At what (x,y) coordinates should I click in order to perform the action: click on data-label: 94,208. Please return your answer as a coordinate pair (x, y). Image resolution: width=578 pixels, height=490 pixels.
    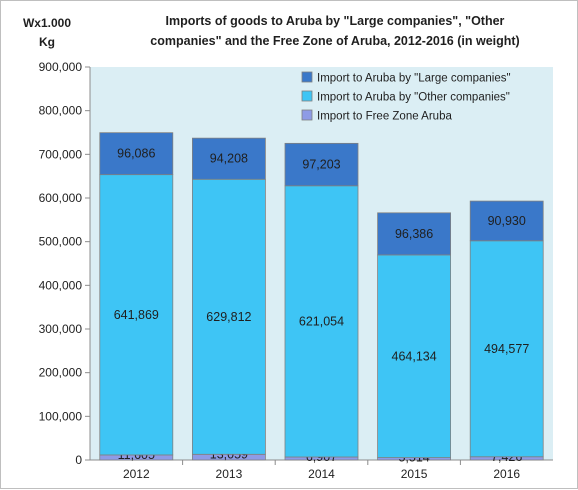
    Looking at the image, I should click on (229, 159).